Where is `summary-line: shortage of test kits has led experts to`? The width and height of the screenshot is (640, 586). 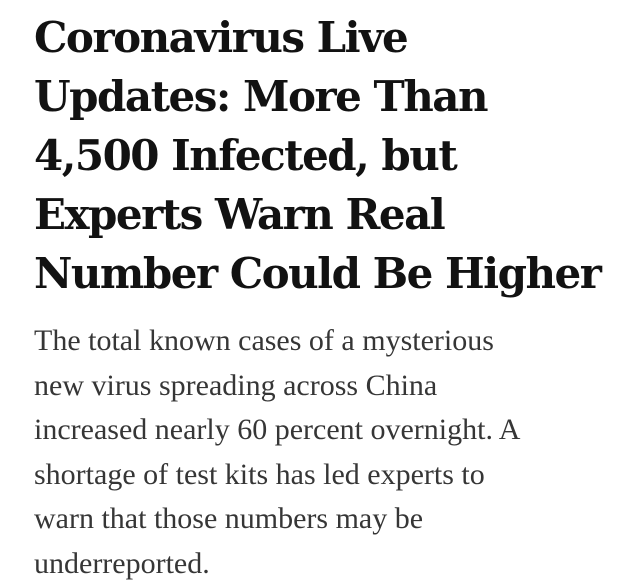 summary-line: shortage of test kits has led experts to is located at coordinates (329, 475).